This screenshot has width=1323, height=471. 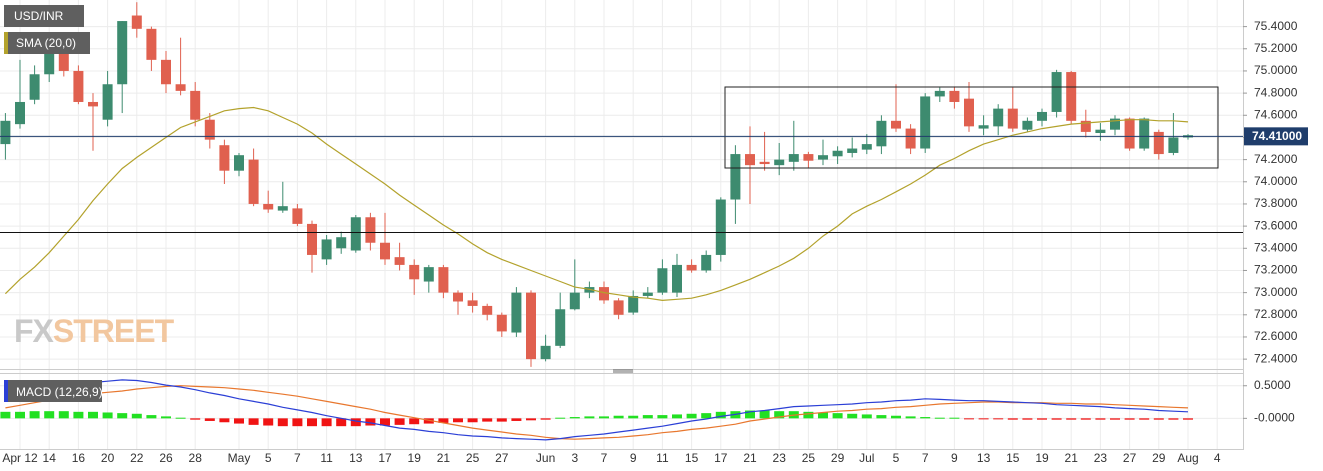 What do you see at coordinates (1276, 181) in the screenshot?
I see `y-tick-label: 74.0000` at bounding box center [1276, 181].